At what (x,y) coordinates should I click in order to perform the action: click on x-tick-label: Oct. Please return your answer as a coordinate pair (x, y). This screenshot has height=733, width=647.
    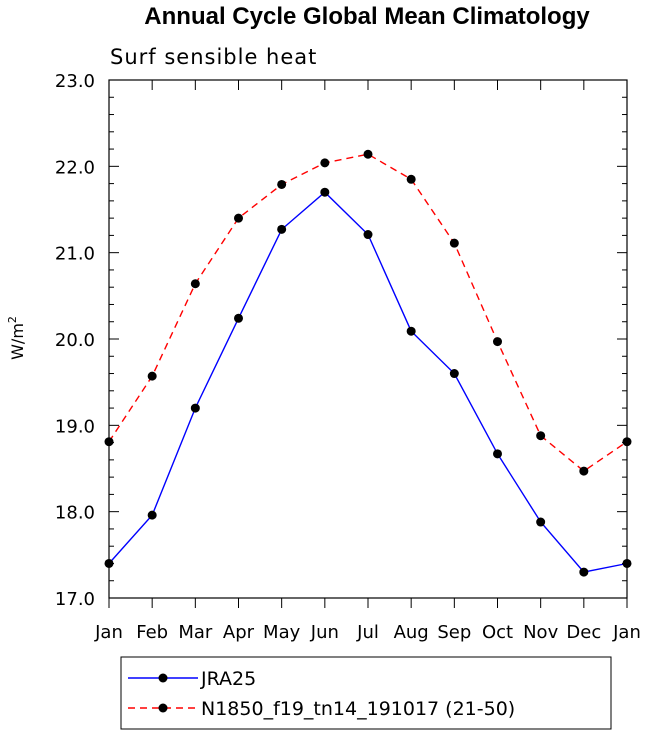
    Looking at the image, I should click on (497, 632).